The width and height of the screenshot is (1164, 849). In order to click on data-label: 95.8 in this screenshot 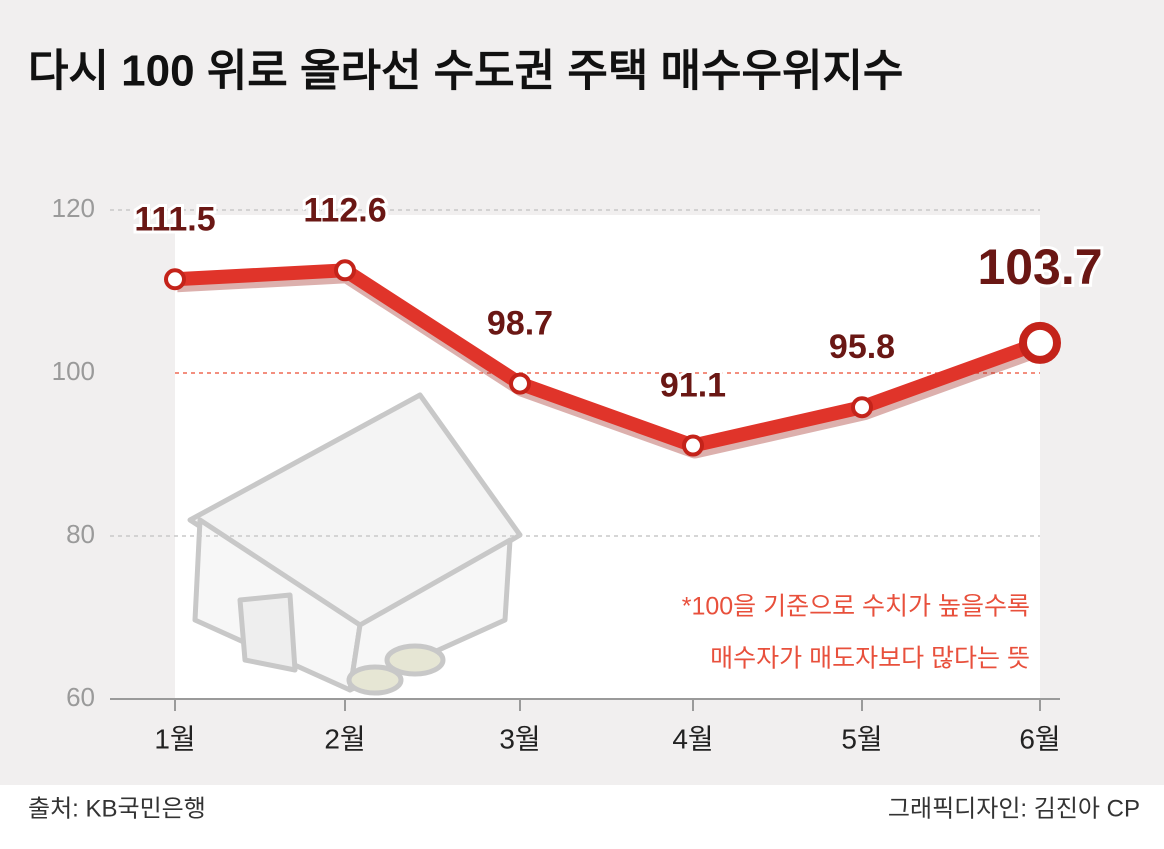, I will do `click(862, 347)`.